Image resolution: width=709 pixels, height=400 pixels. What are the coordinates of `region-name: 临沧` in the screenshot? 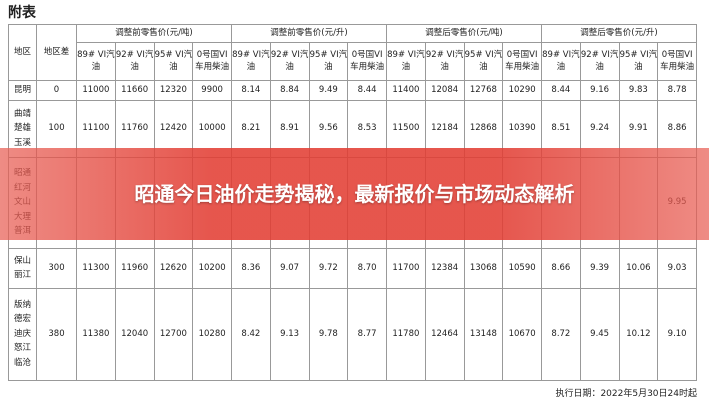 It's located at (22, 362).